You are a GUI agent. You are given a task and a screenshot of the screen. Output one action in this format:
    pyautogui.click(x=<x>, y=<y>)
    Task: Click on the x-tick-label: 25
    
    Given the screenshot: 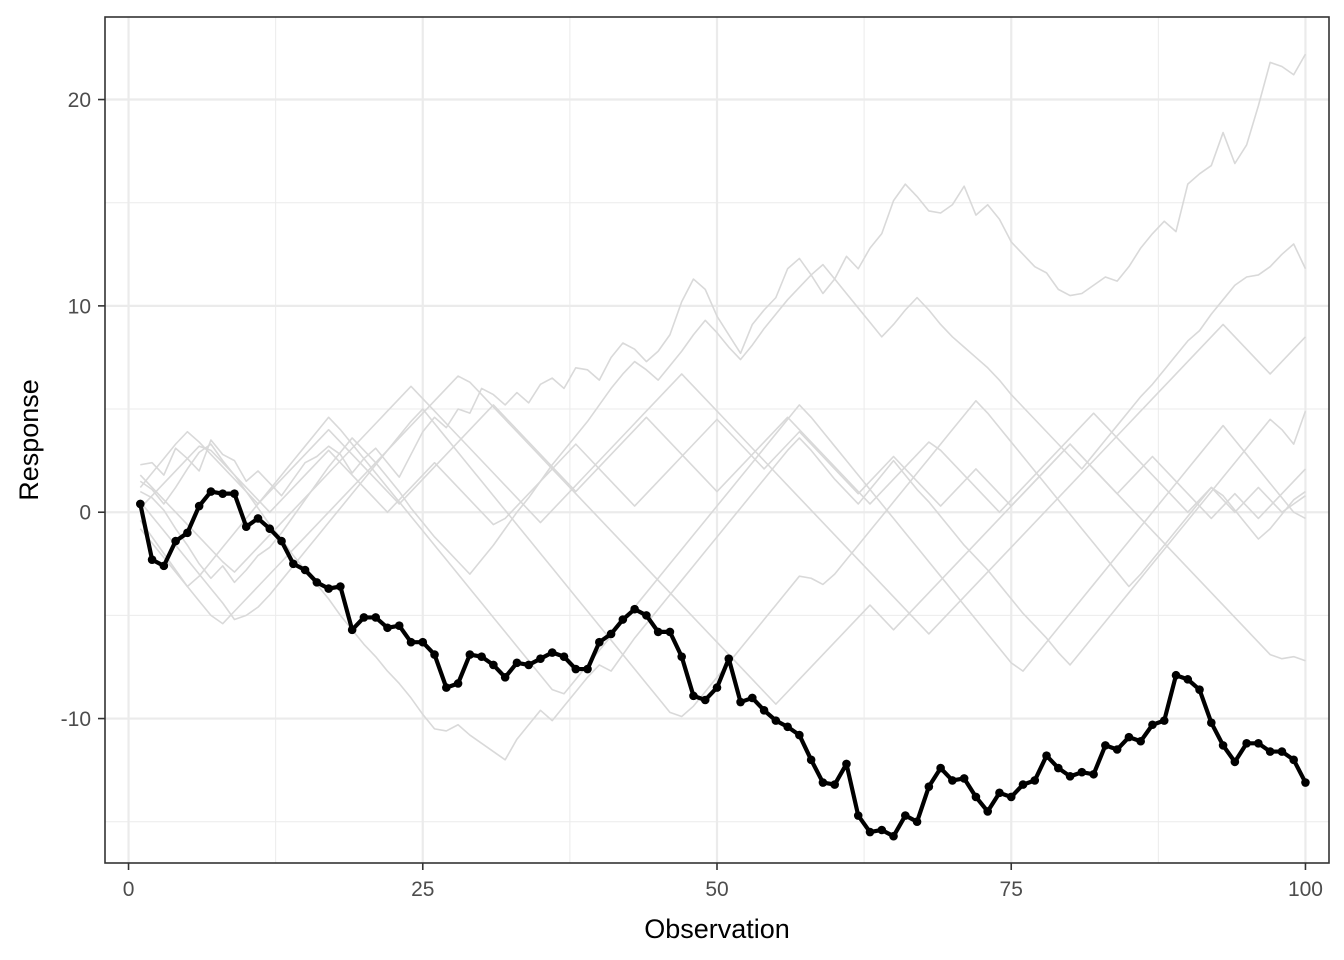 What is the action you would take?
    pyautogui.click(x=422, y=889)
    